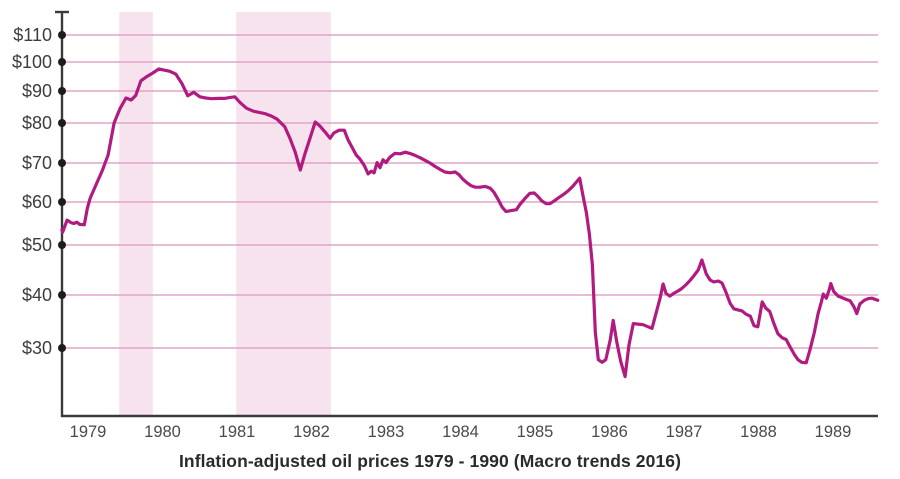  What do you see at coordinates (32, 62) in the screenshot?
I see `y-tick-label: $100` at bounding box center [32, 62].